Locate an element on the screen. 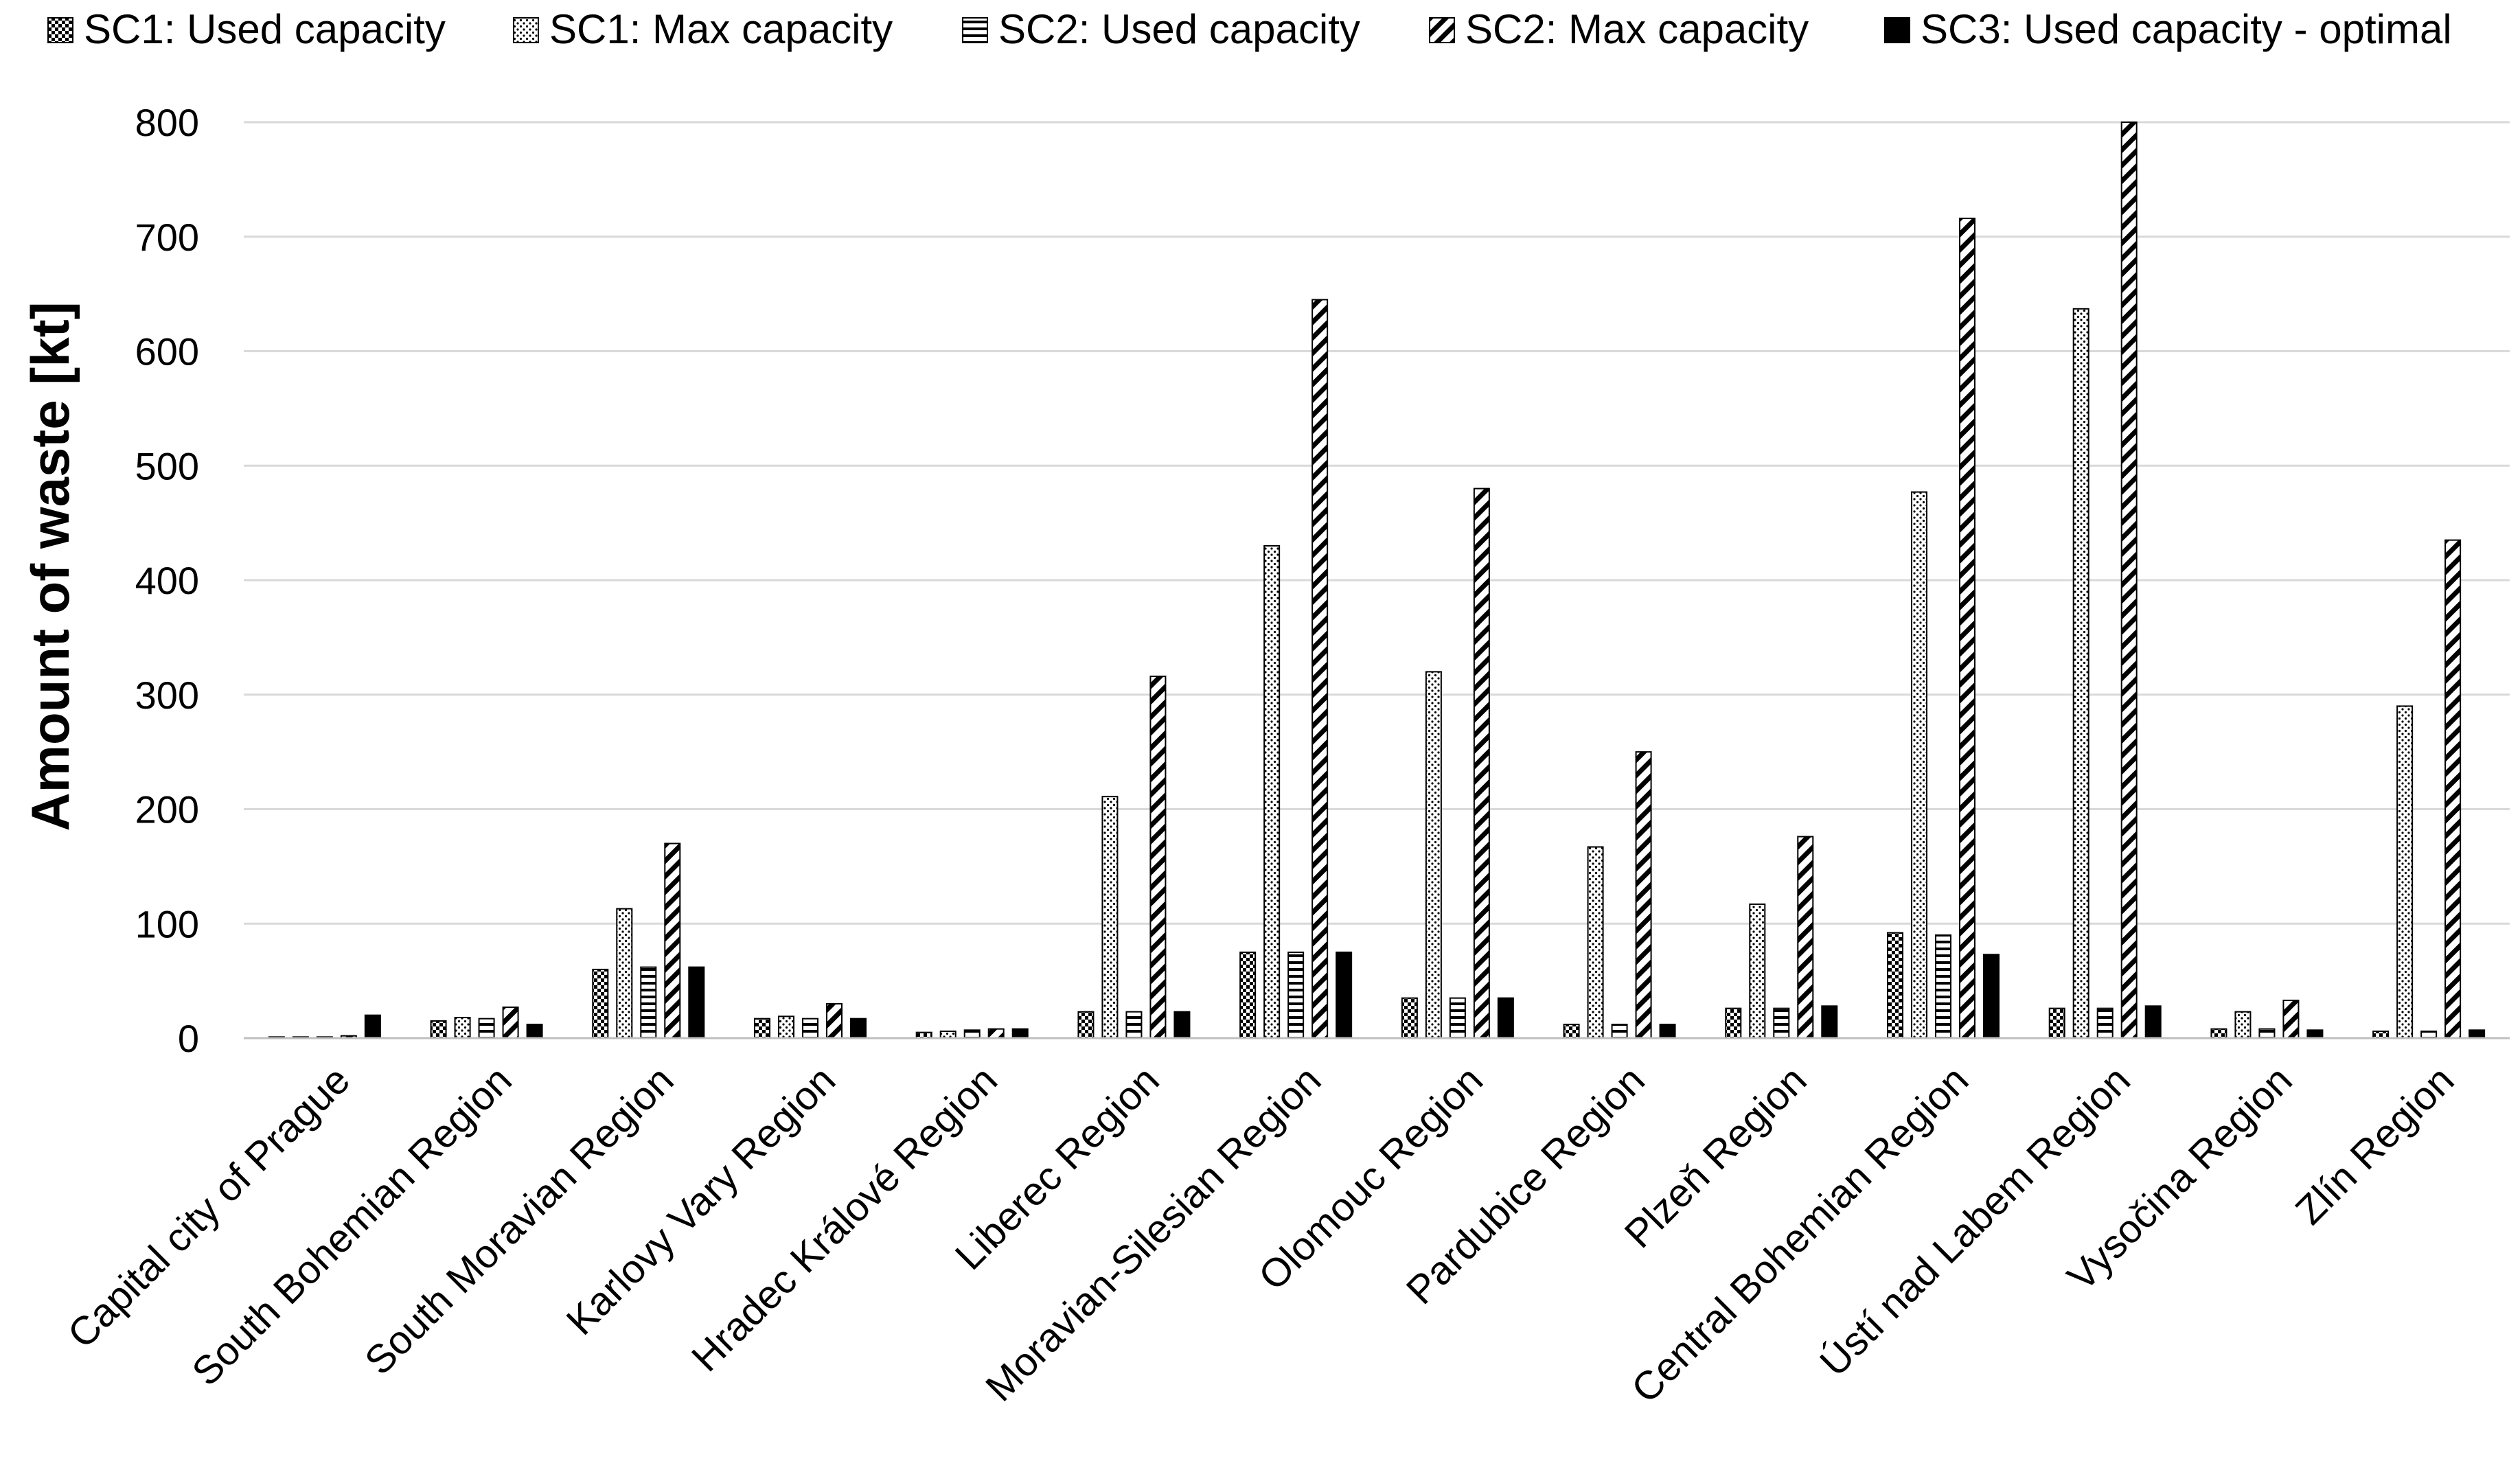  x-category-label: South Bohemian Region is located at coordinates (351, 1225).